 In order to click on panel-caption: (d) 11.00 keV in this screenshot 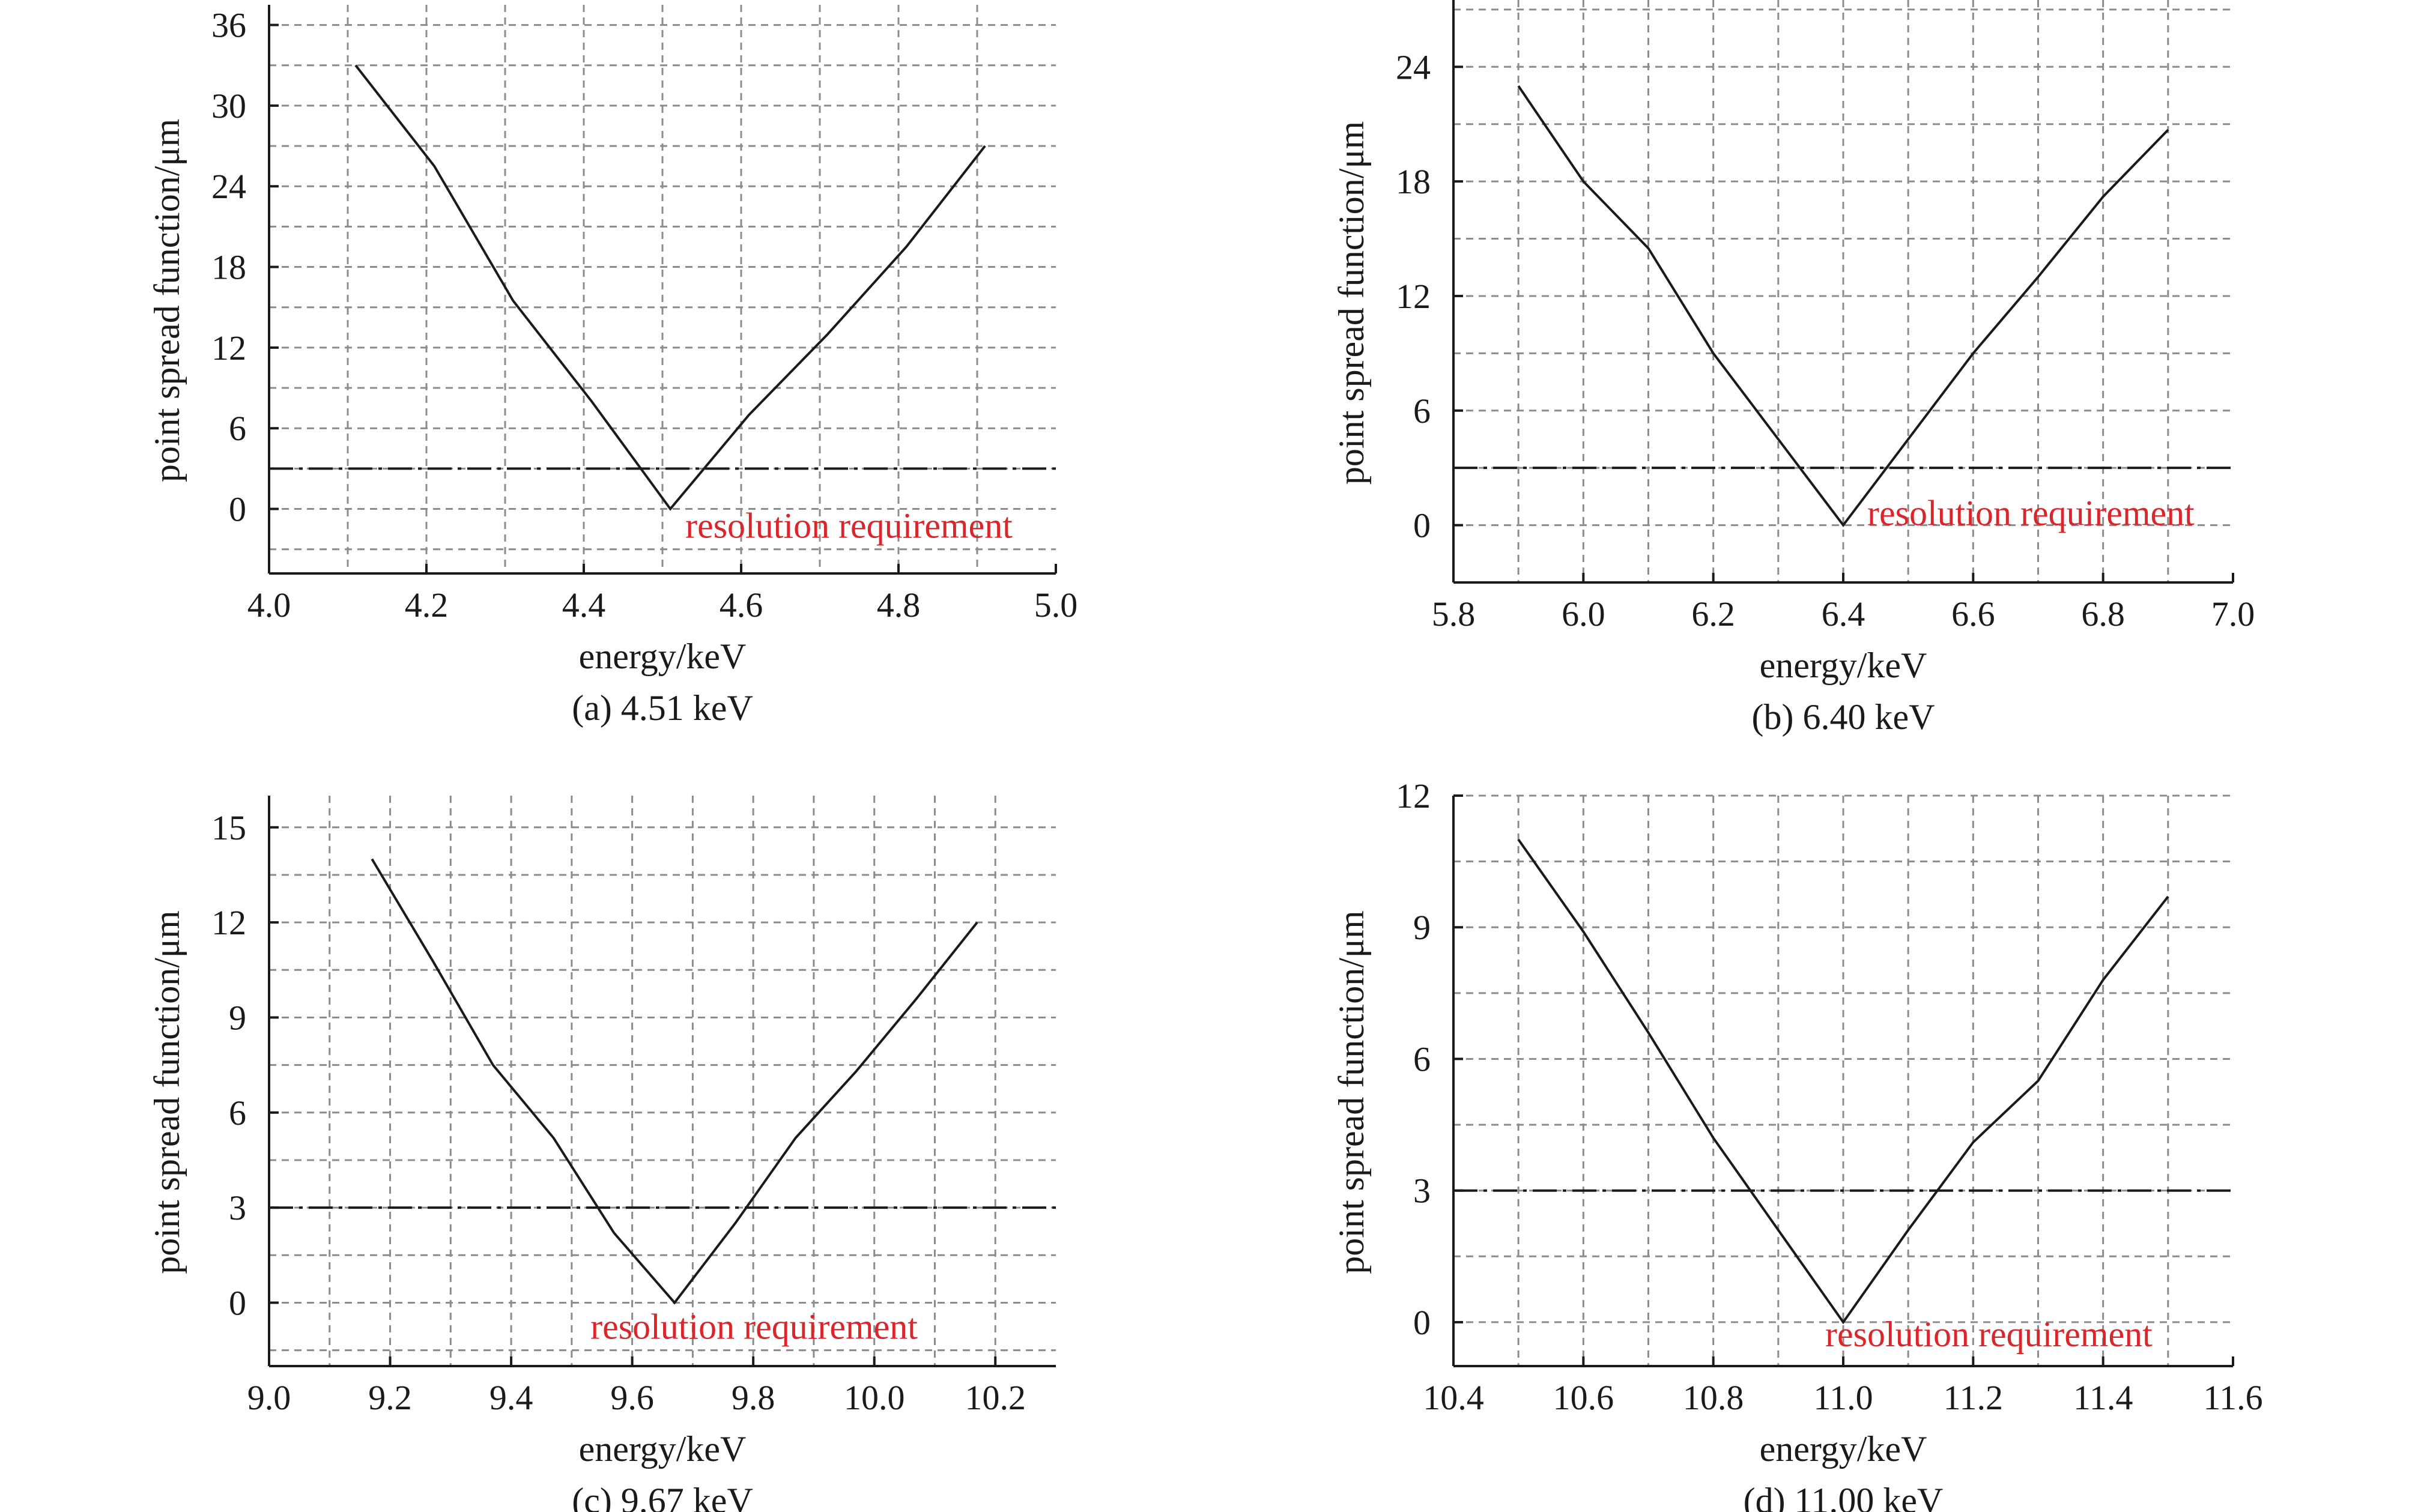, I will do `click(1844, 1497)`.